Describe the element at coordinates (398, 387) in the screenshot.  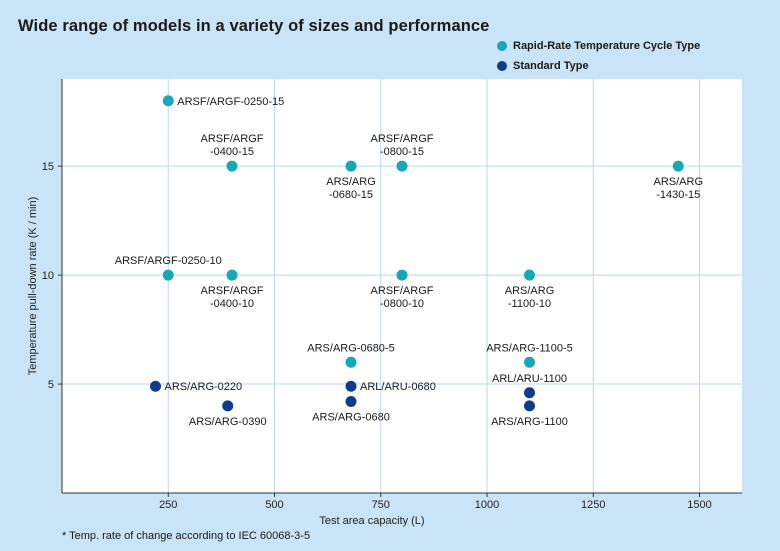
I see `data-label: ARL/ARU-0680` at that location.